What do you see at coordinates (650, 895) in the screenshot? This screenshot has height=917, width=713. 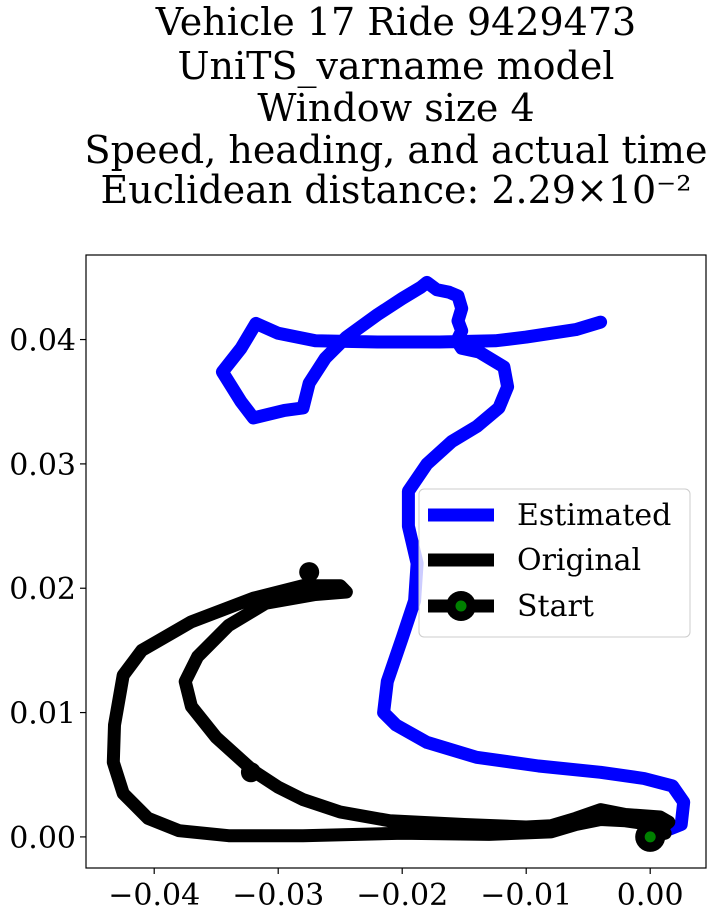 I see `x-tick-label: 0.00` at bounding box center [650, 895].